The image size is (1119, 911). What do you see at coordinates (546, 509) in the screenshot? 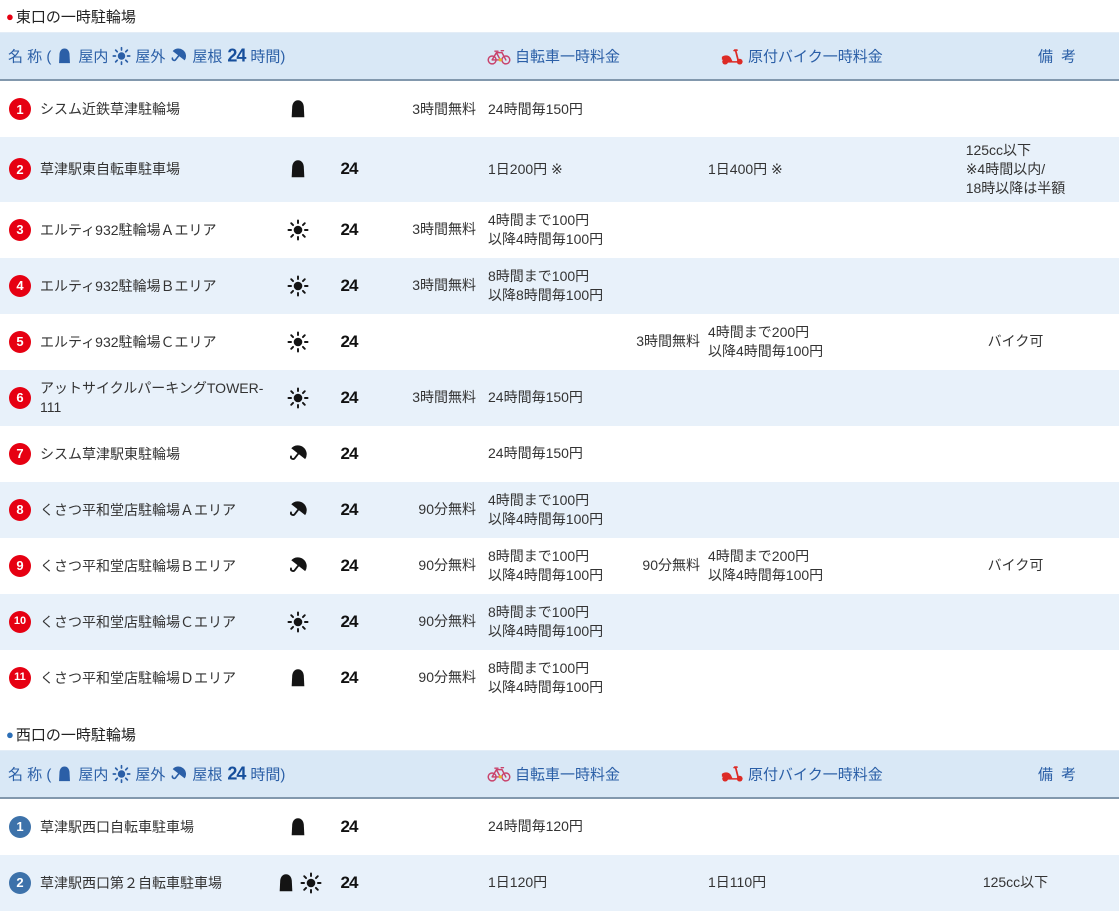
I see `bicycle-fee-cell: 4時間まで100円 以降4時間毎100円` at bounding box center [546, 509].